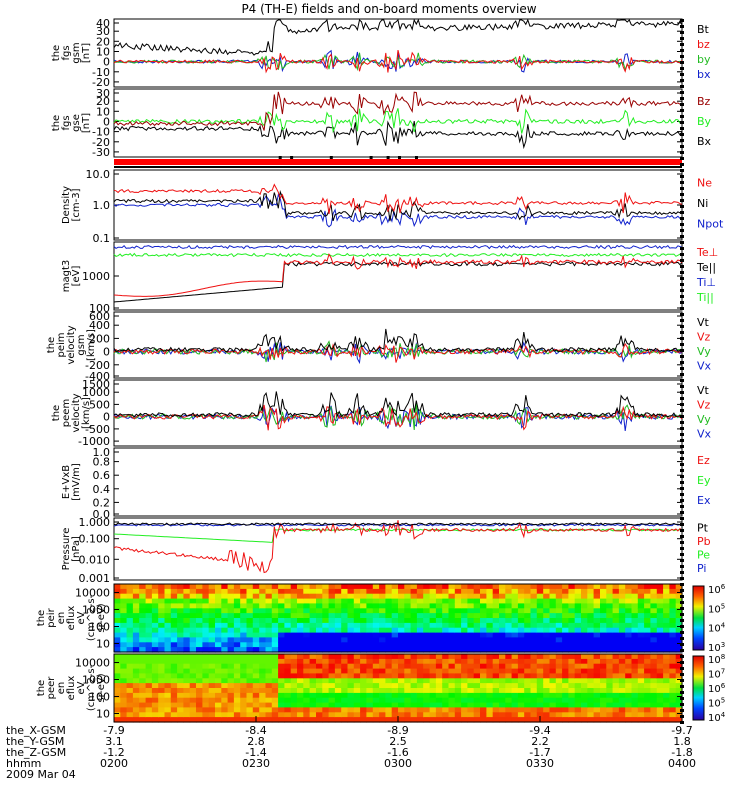 The width and height of the screenshot is (750, 800). Describe the element at coordinates (41, 688) in the screenshot. I see `y-axis-label-line: the` at that location.